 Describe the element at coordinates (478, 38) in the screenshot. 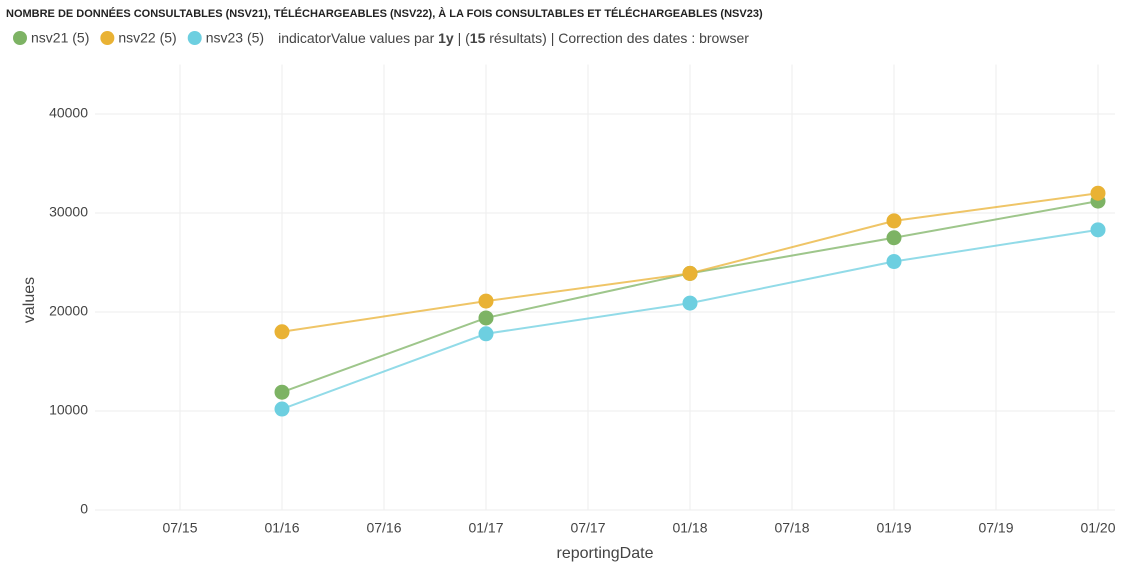

I see `subtitle-part: 15` at that location.